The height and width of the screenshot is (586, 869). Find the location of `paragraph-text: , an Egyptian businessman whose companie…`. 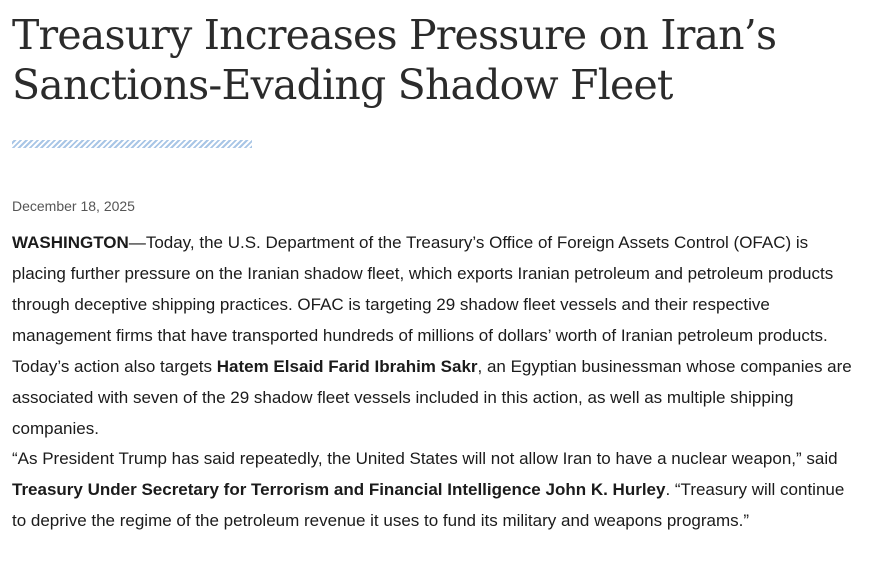

paragraph-text: , an Egyptian businessman whose companie… is located at coordinates (432, 397).